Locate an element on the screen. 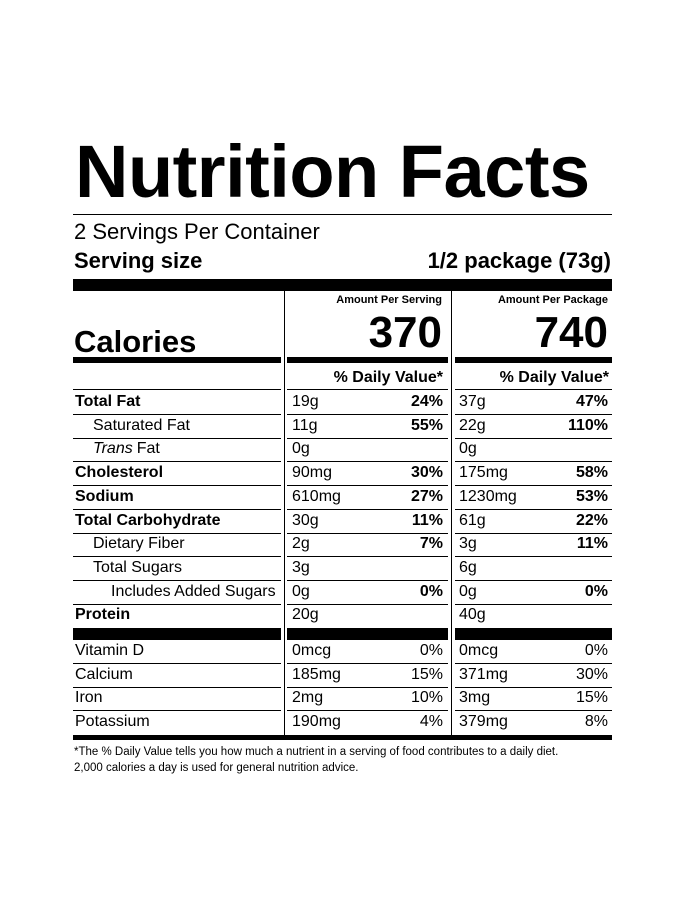 The width and height of the screenshot is (678, 907). daily-value: 24% is located at coordinates (426, 401).